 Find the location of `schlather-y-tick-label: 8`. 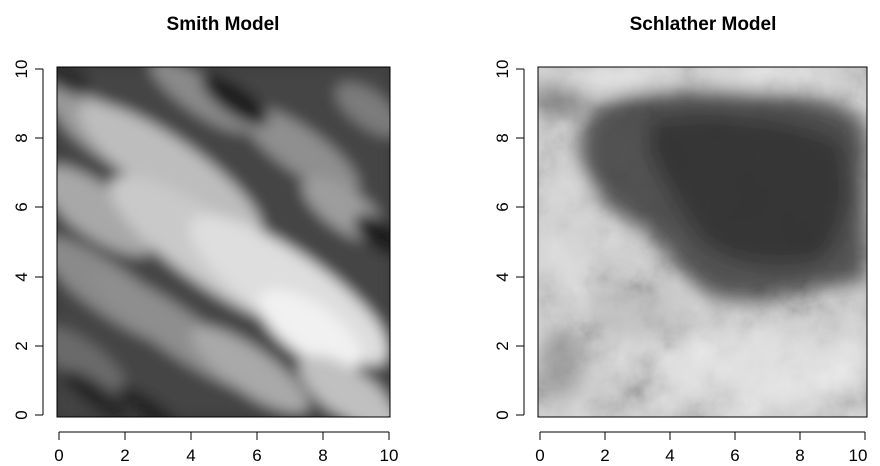

schlather-y-tick-label: 8 is located at coordinates (502, 137).